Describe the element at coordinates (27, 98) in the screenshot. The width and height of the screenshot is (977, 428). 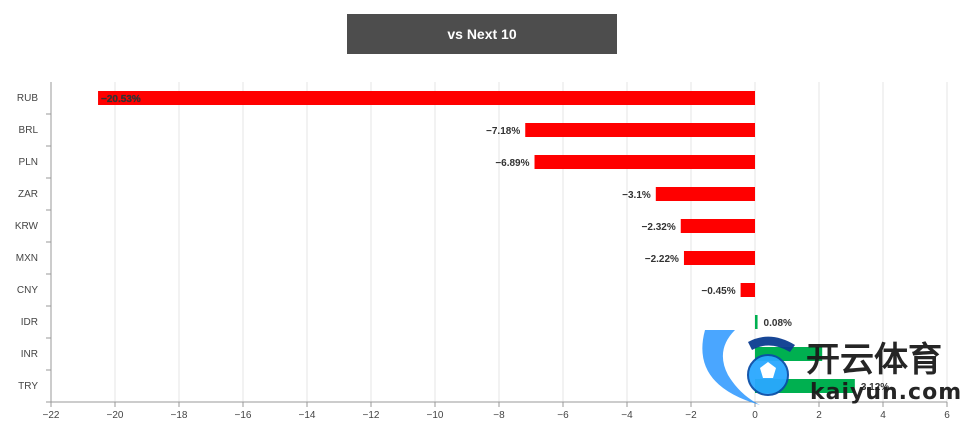
I see `category-label-rub: RUB` at that location.